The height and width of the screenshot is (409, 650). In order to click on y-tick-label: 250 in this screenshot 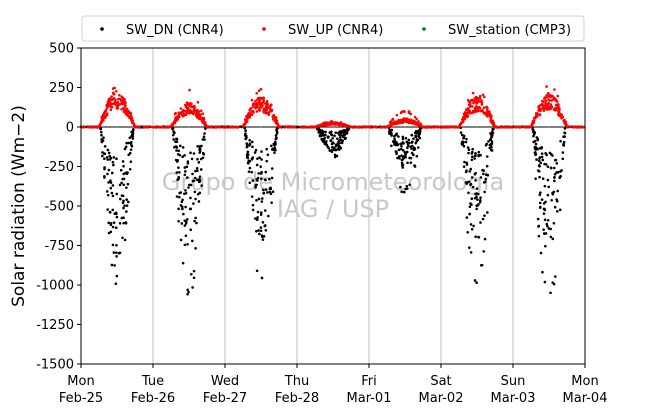, I will do `click(61, 88)`.